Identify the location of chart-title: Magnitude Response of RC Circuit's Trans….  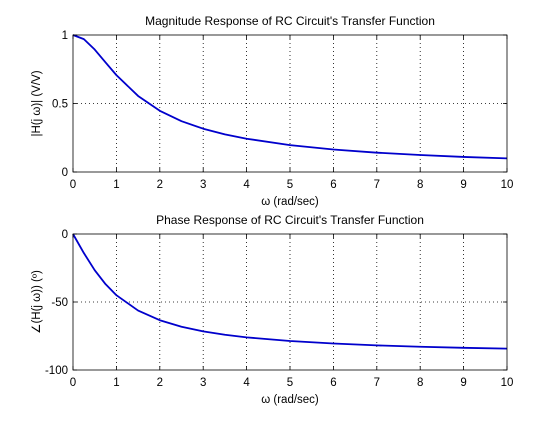
(290, 21).